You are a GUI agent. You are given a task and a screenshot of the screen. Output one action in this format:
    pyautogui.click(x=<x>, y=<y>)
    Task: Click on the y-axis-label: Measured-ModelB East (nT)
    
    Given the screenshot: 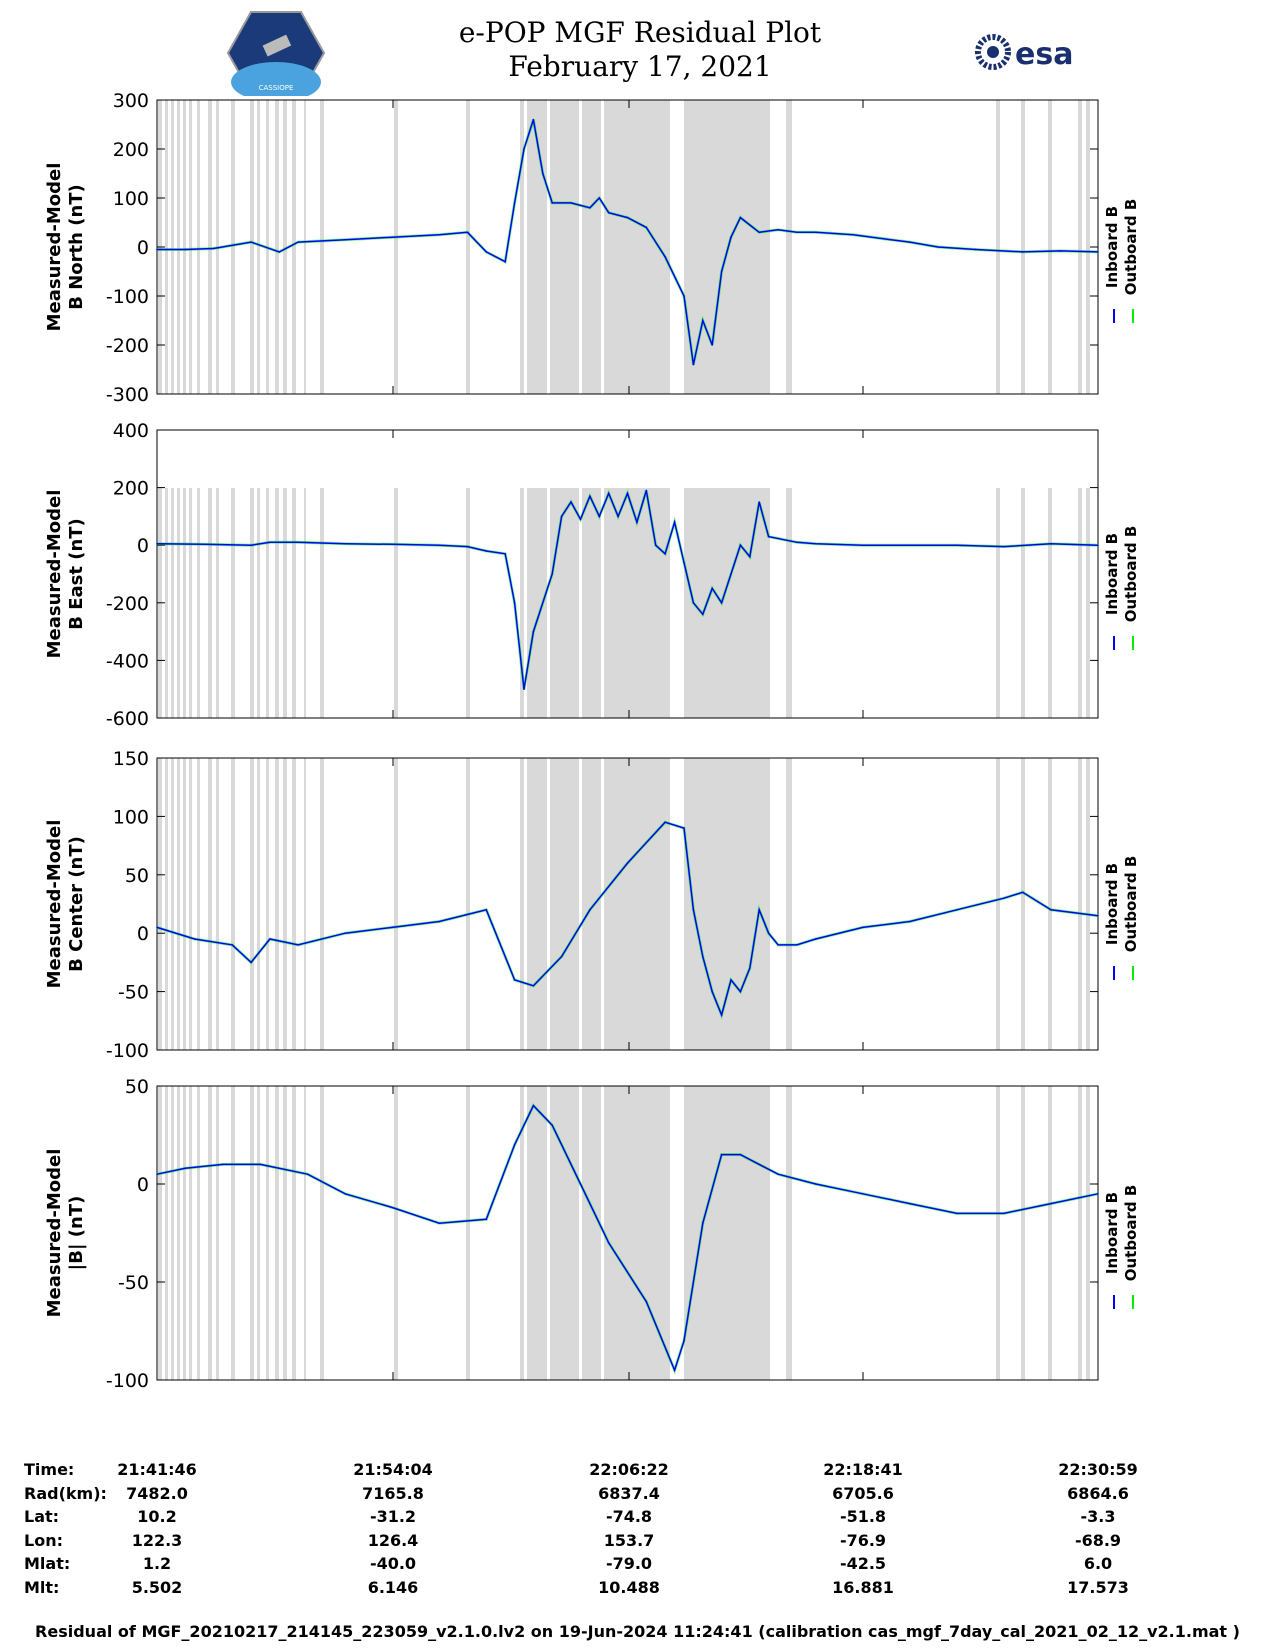 What is the action you would take?
    pyautogui.click(x=65, y=574)
    